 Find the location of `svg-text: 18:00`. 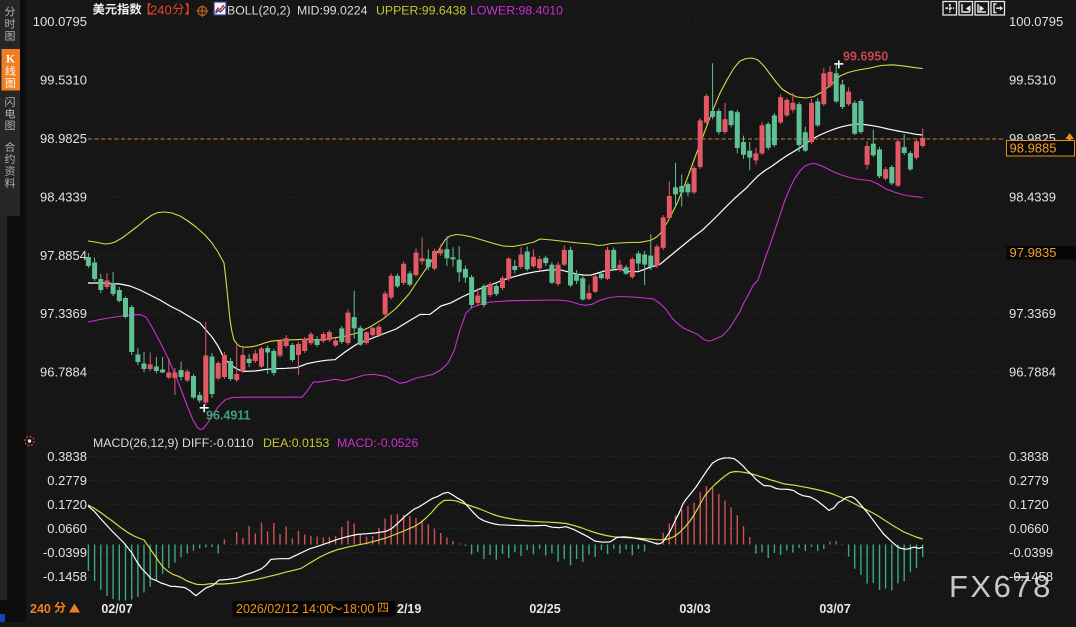

svg-text: 18:00 is located at coordinates (358, 609).